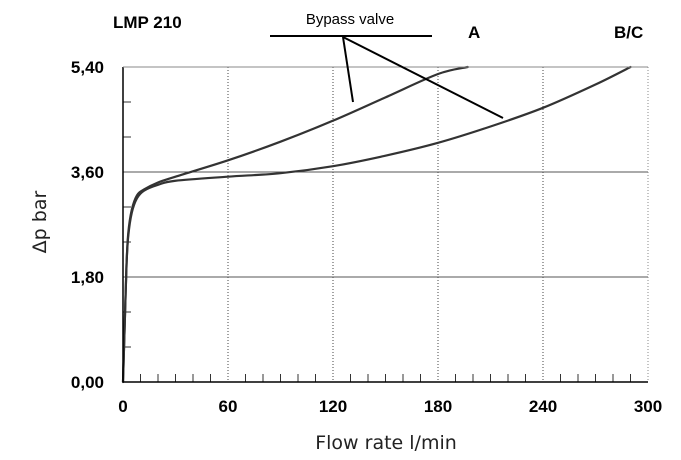 This screenshot has height=460, width=681. Describe the element at coordinates (147, 22) in the screenshot. I see `chart-title: LMP 210` at that location.